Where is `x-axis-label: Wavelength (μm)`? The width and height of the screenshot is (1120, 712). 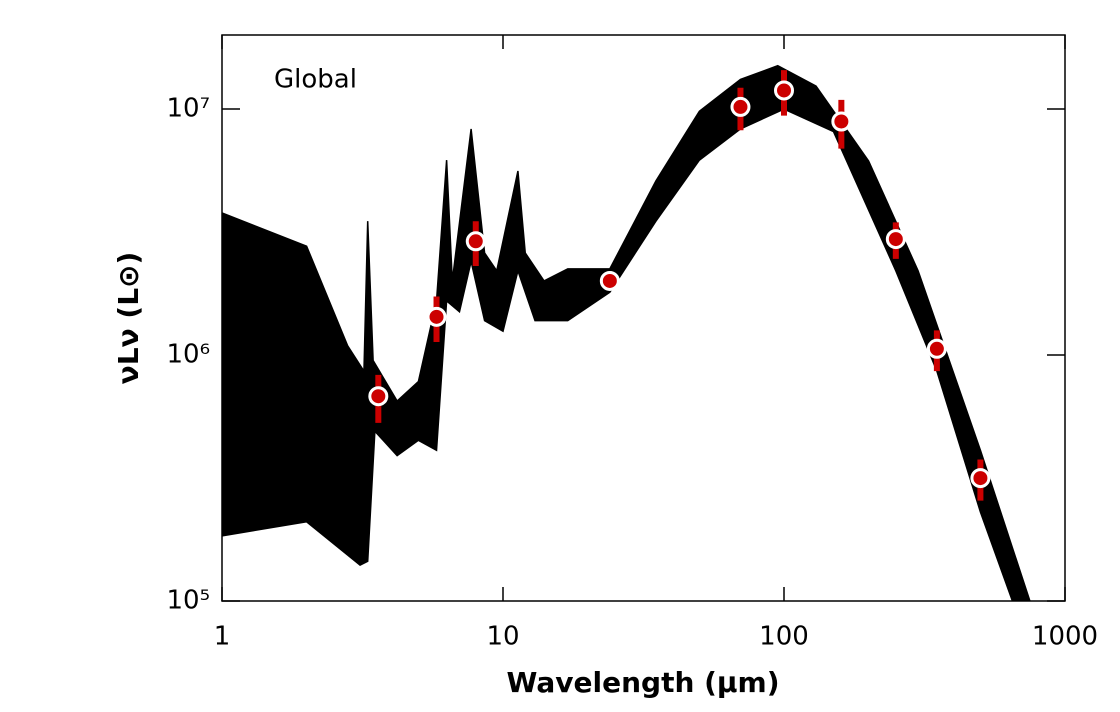 x-axis-label: Wavelength (μm) is located at coordinates (642, 682).